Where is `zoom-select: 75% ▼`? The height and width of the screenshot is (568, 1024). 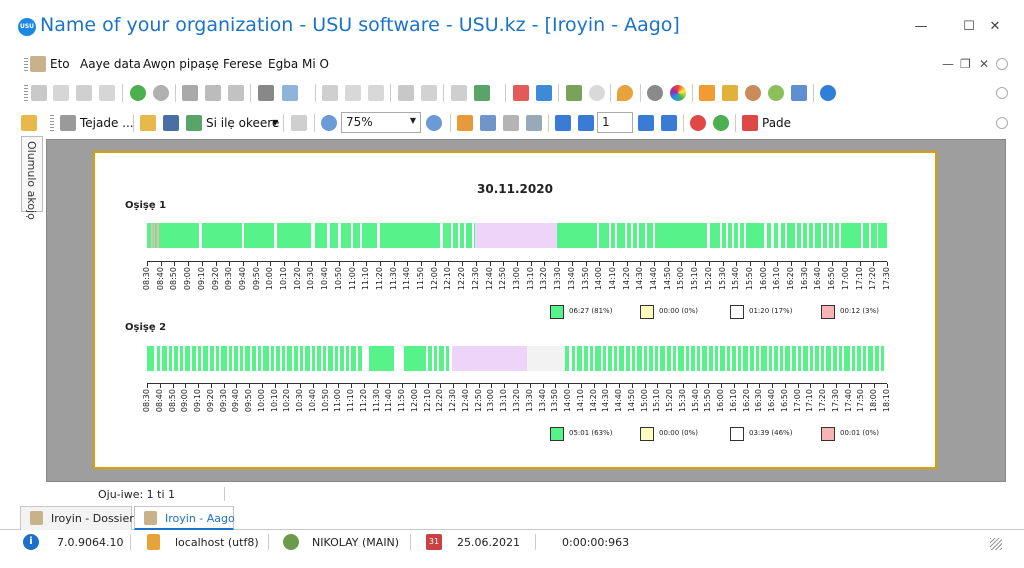 zoom-select: 75% ▼ is located at coordinates (381, 122).